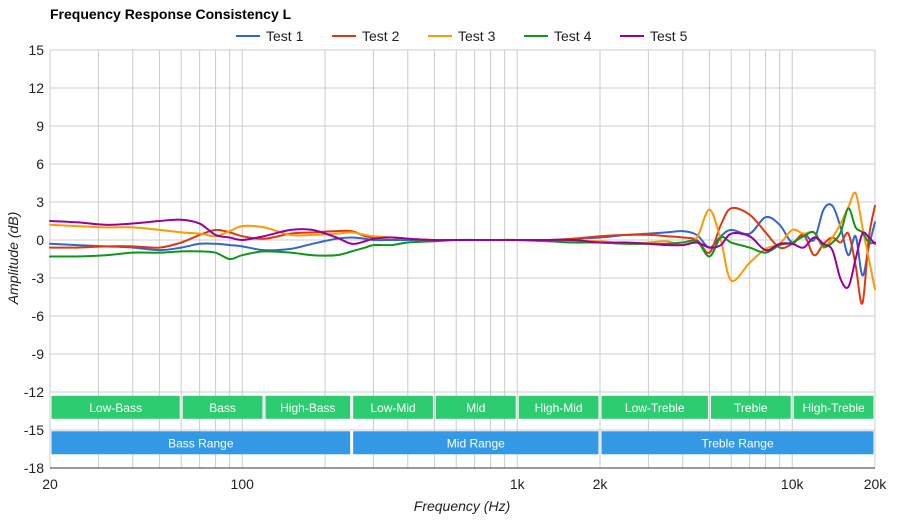 The width and height of the screenshot is (900, 520). I want to click on y-tick-label: 15, so click(36, 50).